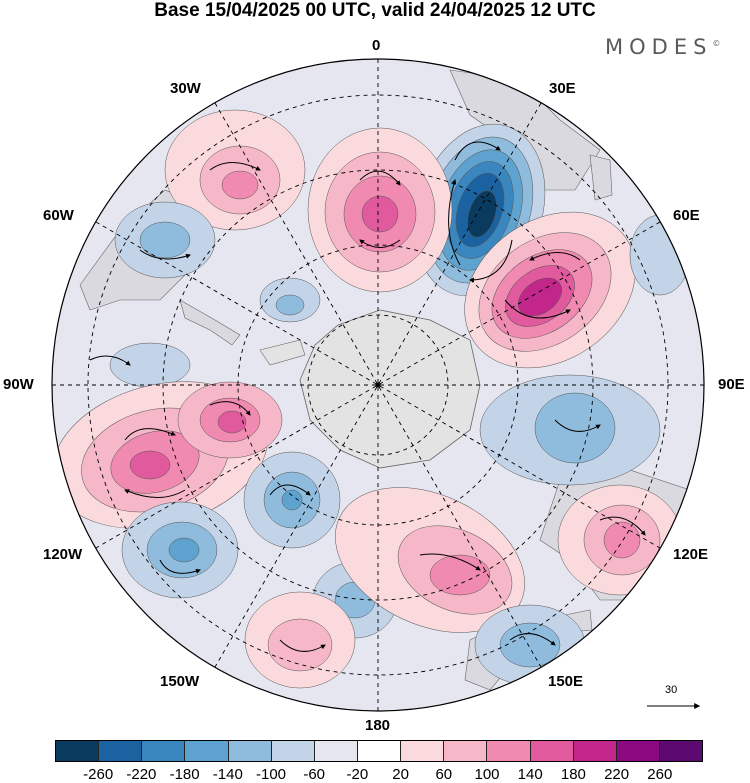 This screenshot has height=783, width=750. Describe the element at coordinates (376, 45) in the screenshot. I see `lon-label-0: 0` at that location.